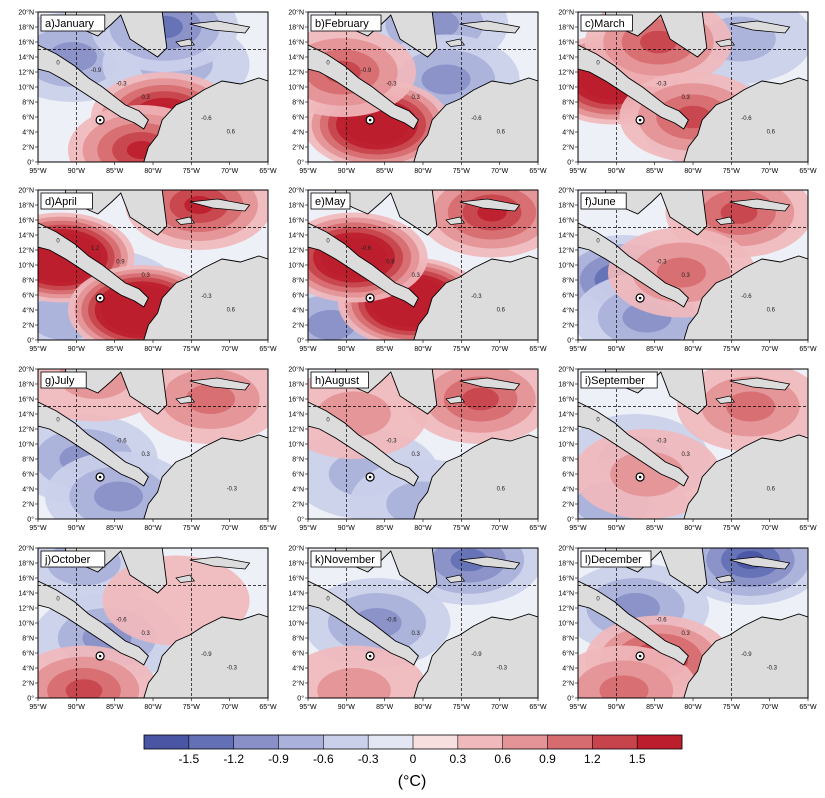 The image size is (825, 798). Describe the element at coordinates (115, 528) in the screenshot. I see `x-tick-label: 85°W` at that location.